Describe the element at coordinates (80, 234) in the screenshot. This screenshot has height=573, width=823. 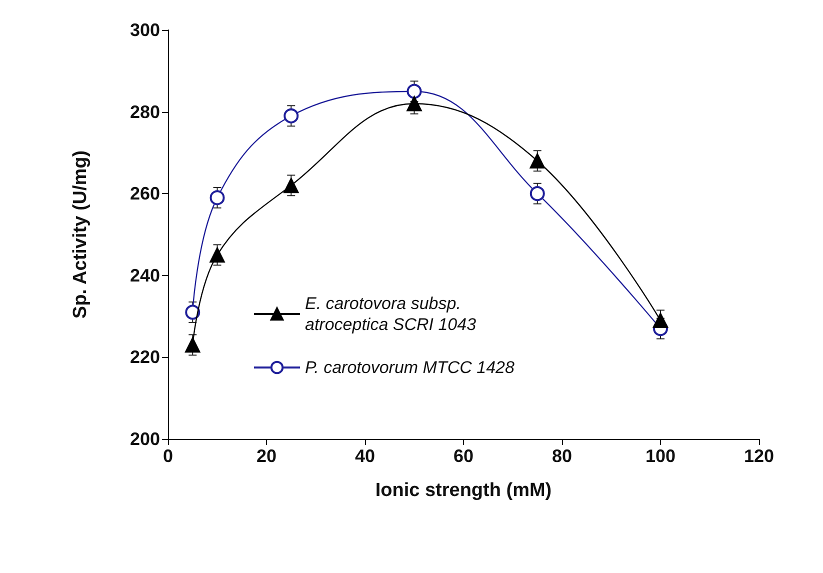
I see `y-axis-title: Sp. Activity (U/mg)` at that location.